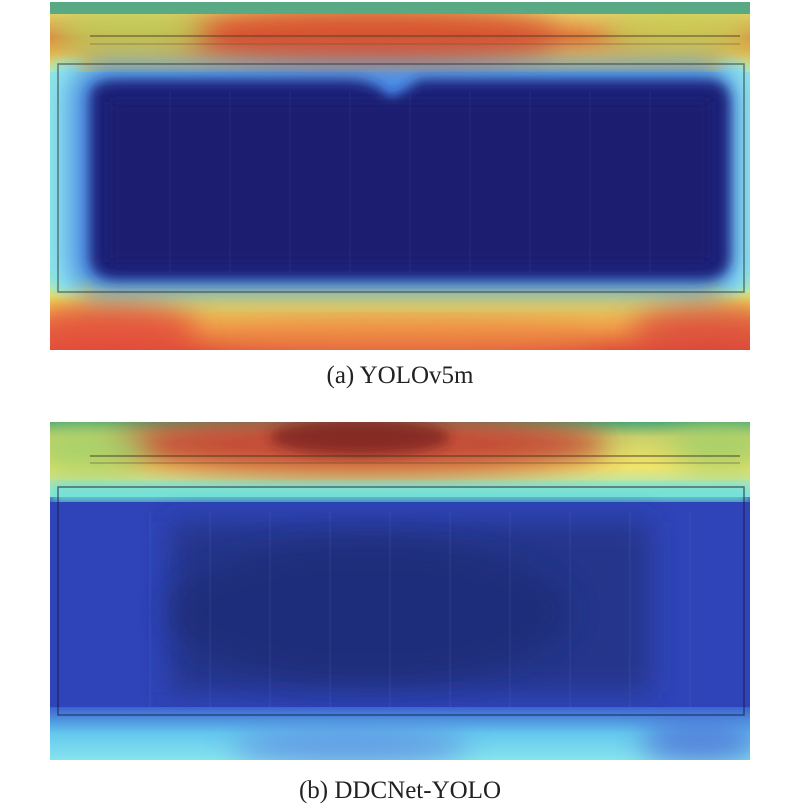 This screenshot has width=800, height=812. What do you see at coordinates (400, 375) in the screenshot?
I see `caption-a: (a) YOLOv5m` at bounding box center [400, 375].